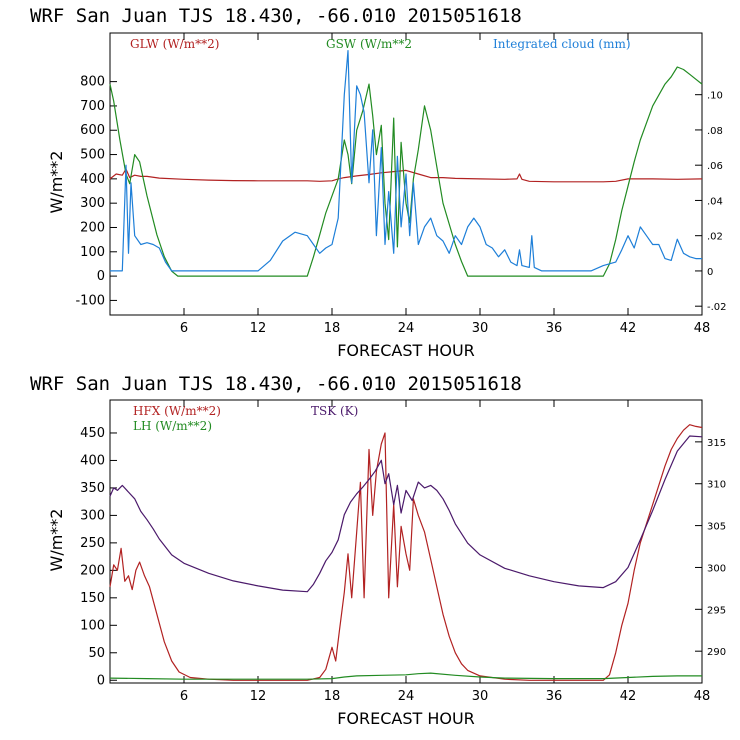 This screenshot has height=740, width=740. I want to click on top-y-tick-label: 800, so click(92, 82).